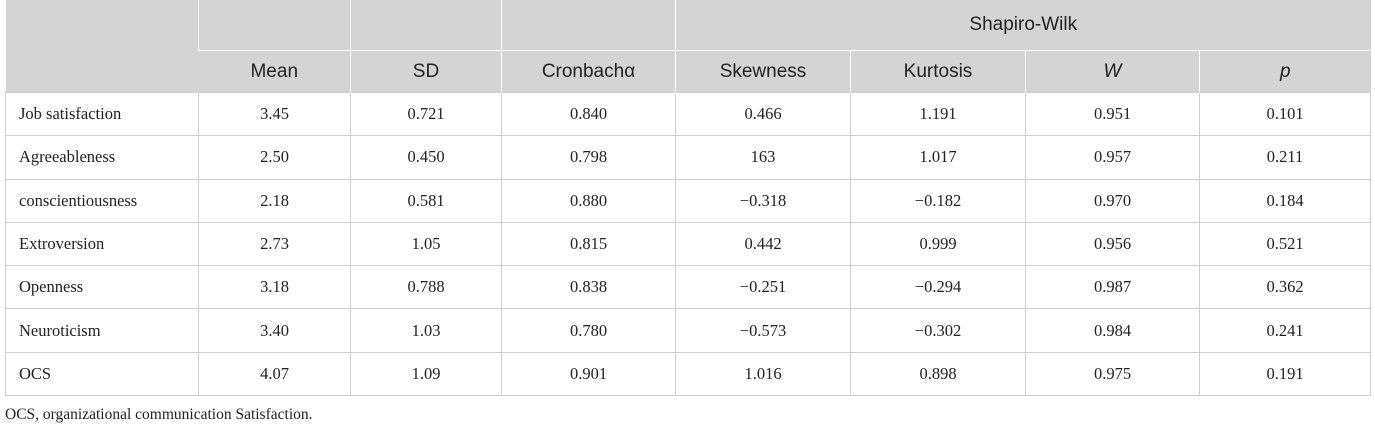 The height and width of the screenshot is (426, 1375). Describe the element at coordinates (102, 374) in the screenshot. I see `row-label: OCS` at that location.